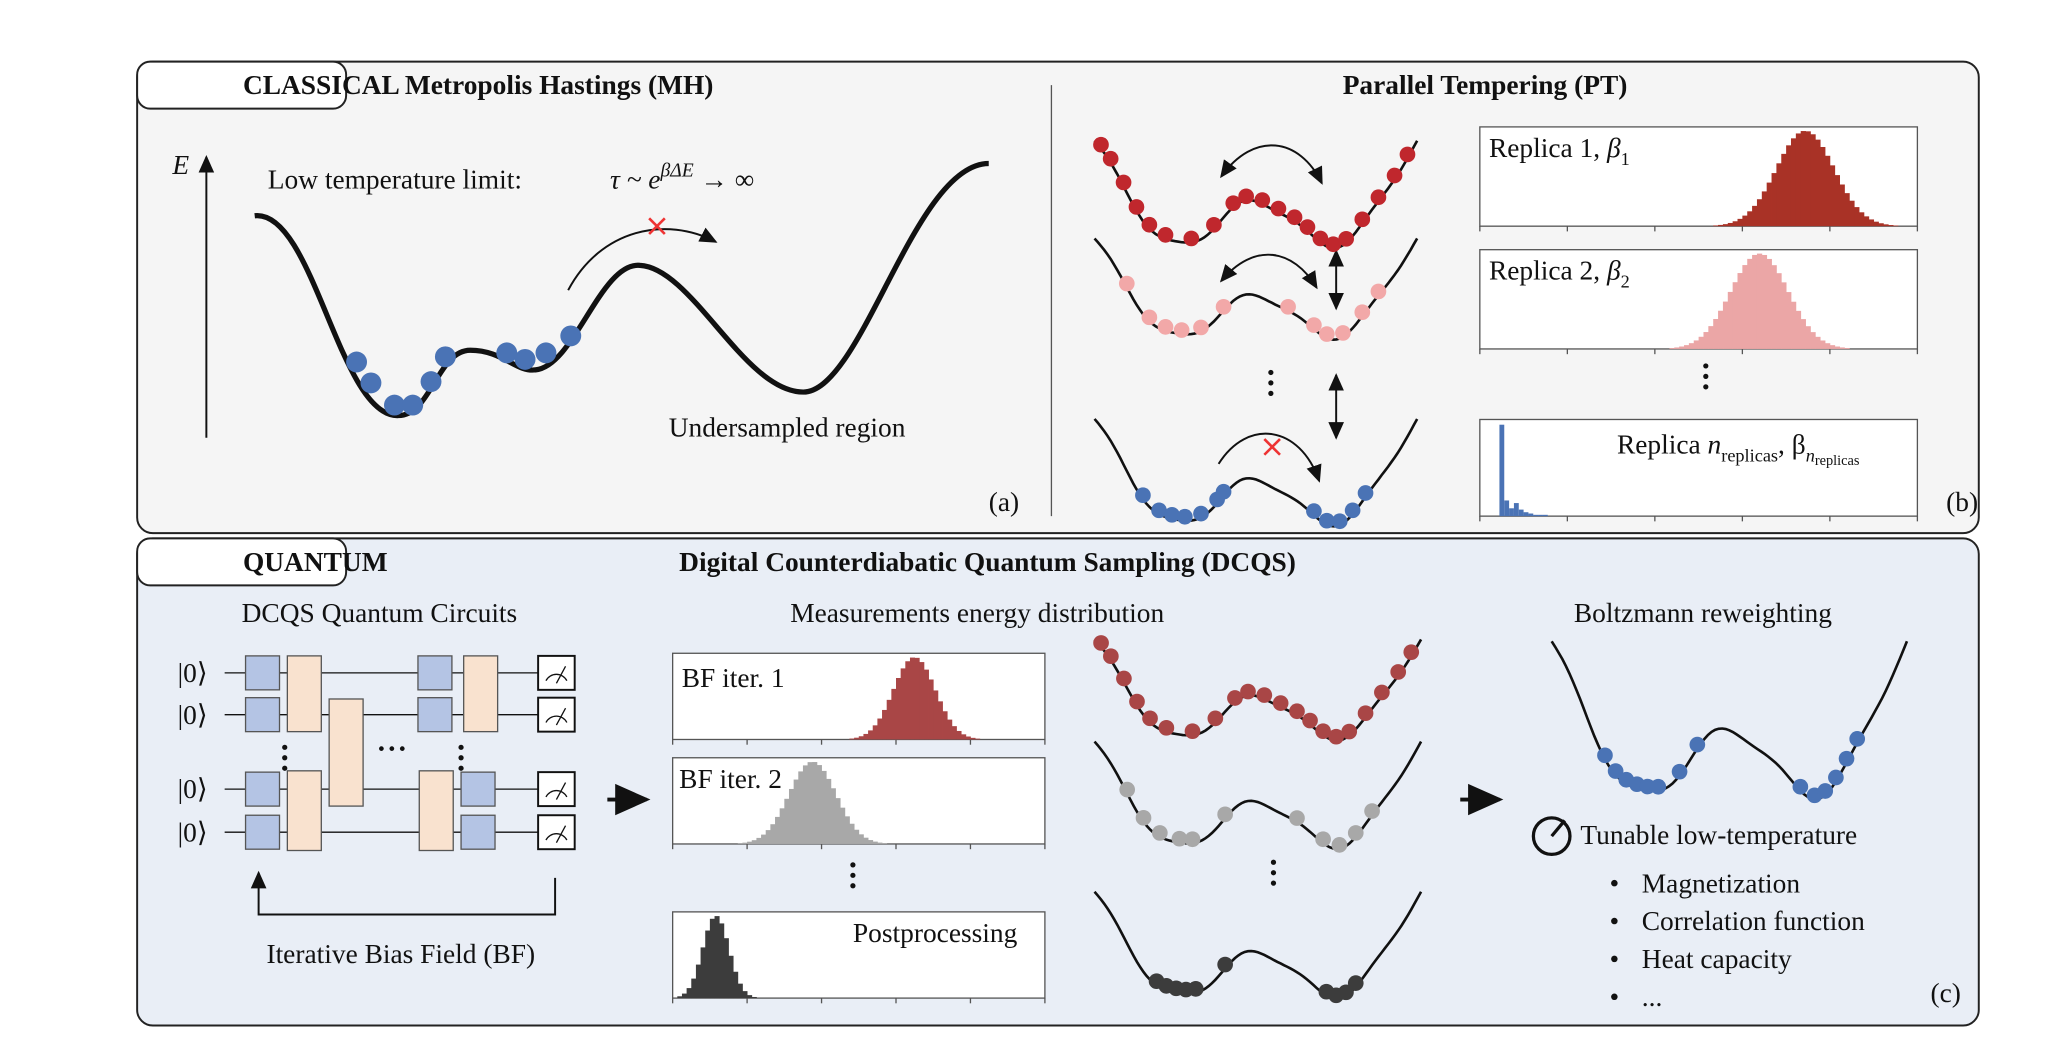 This screenshot has height=1061, width=2048. I want to click on list-item: Heat capacity, so click(1717, 959).